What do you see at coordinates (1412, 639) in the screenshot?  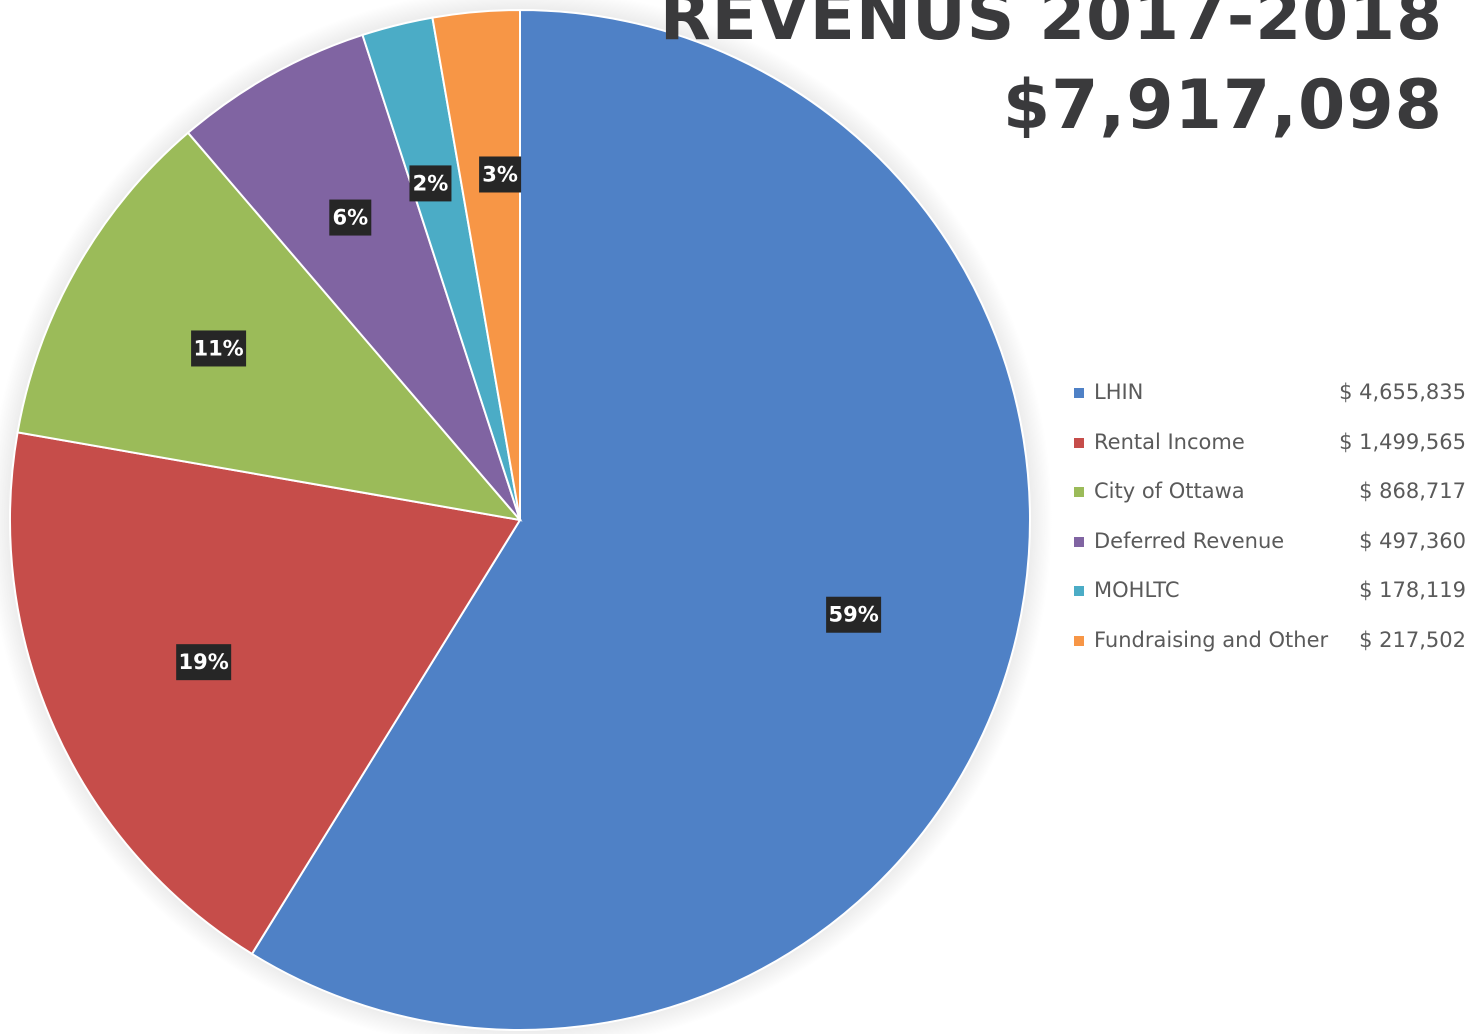 I see `legend-amount: $ 217,502` at bounding box center [1412, 639].